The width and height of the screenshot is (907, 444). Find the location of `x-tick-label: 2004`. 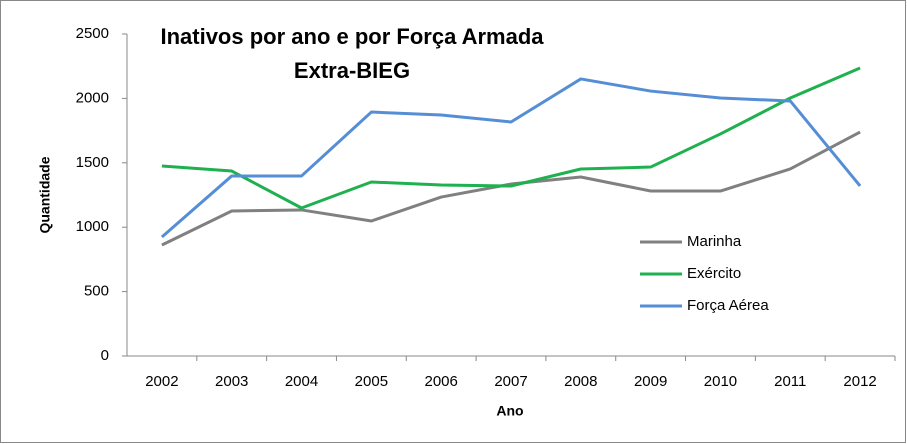

x-tick-label: 2004 is located at coordinates (301, 381).